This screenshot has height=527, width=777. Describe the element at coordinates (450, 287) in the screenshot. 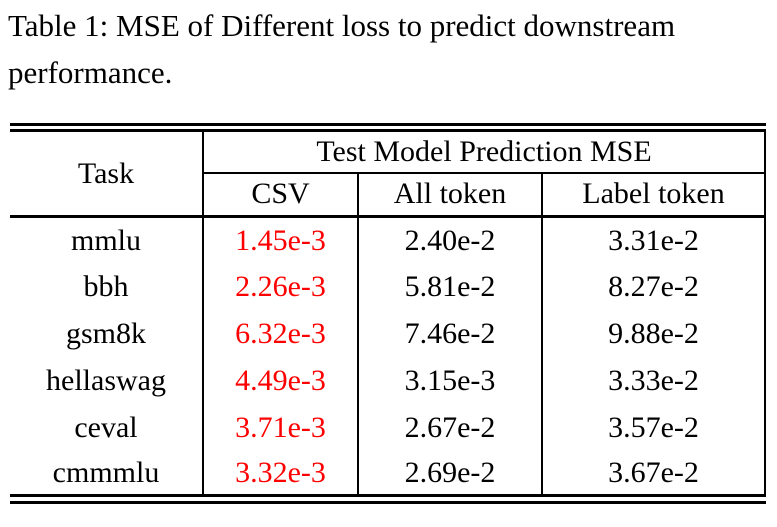

I see `all-token-value-cell: 5.81e-2` at that location.